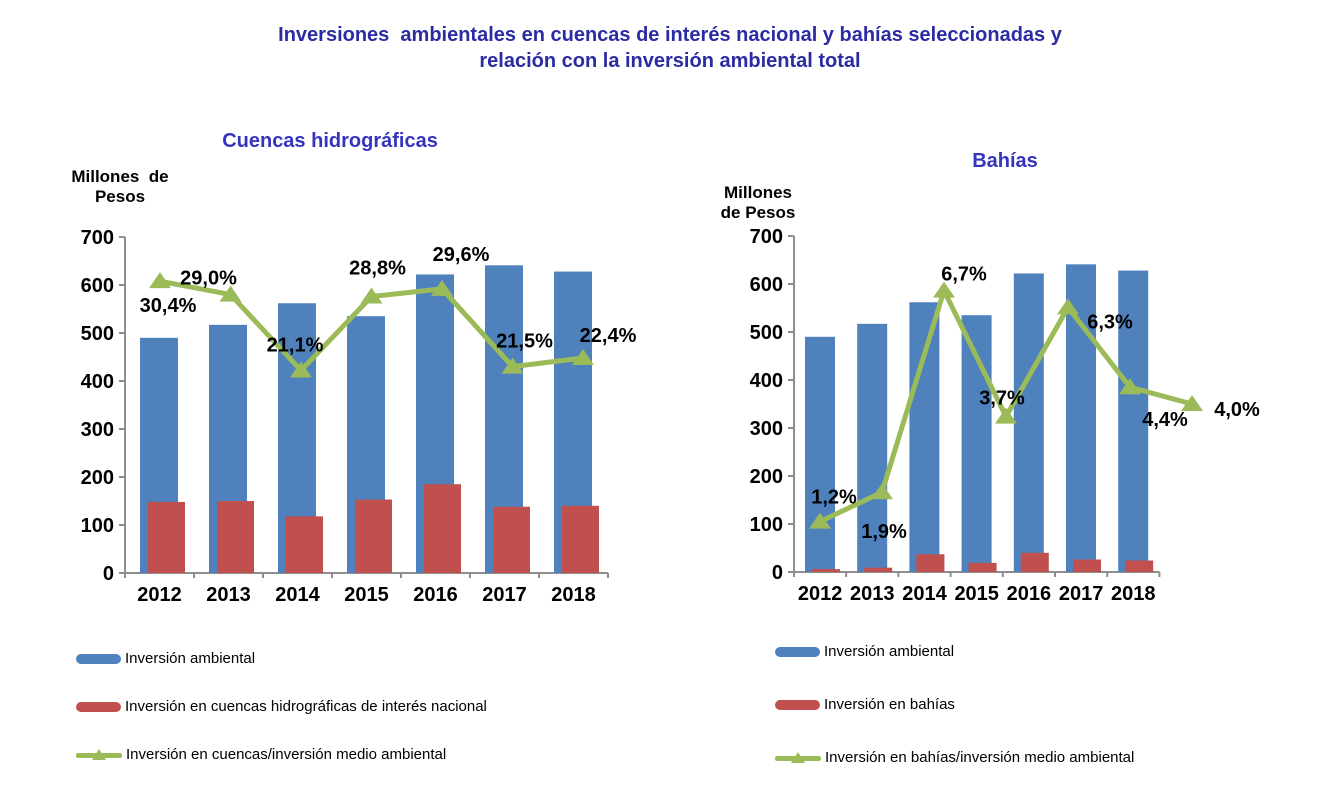 Image resolution: width=1340 pixels, height=791 pixels. I want to click on data-label: 21,5%, so click(524, 342).